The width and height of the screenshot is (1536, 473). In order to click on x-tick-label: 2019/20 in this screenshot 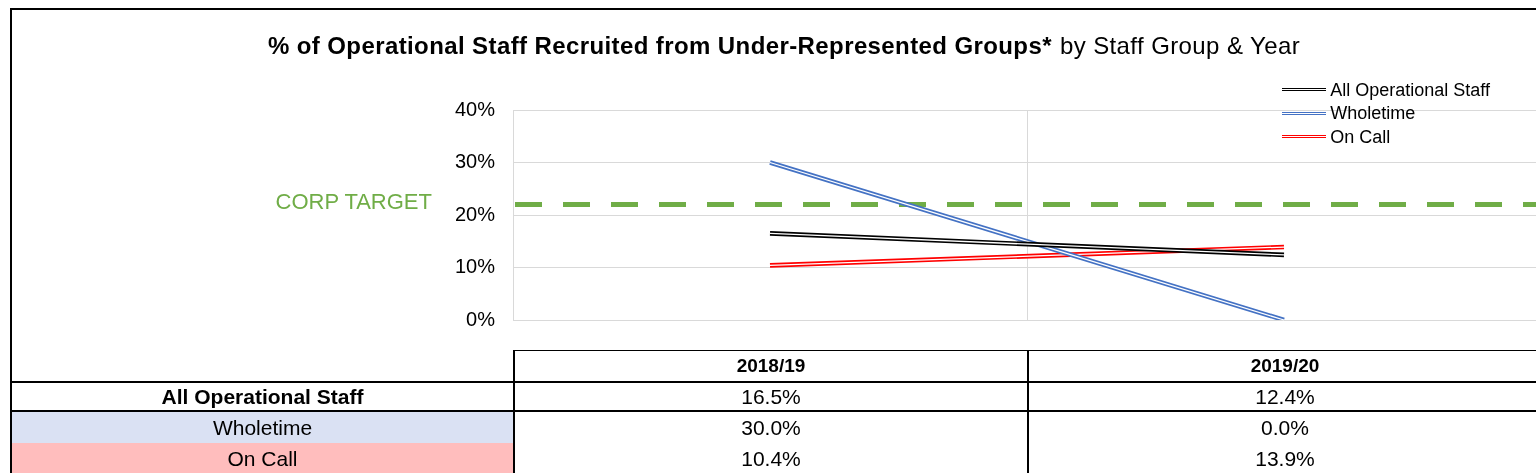, I will do `click(1285, 366)`.